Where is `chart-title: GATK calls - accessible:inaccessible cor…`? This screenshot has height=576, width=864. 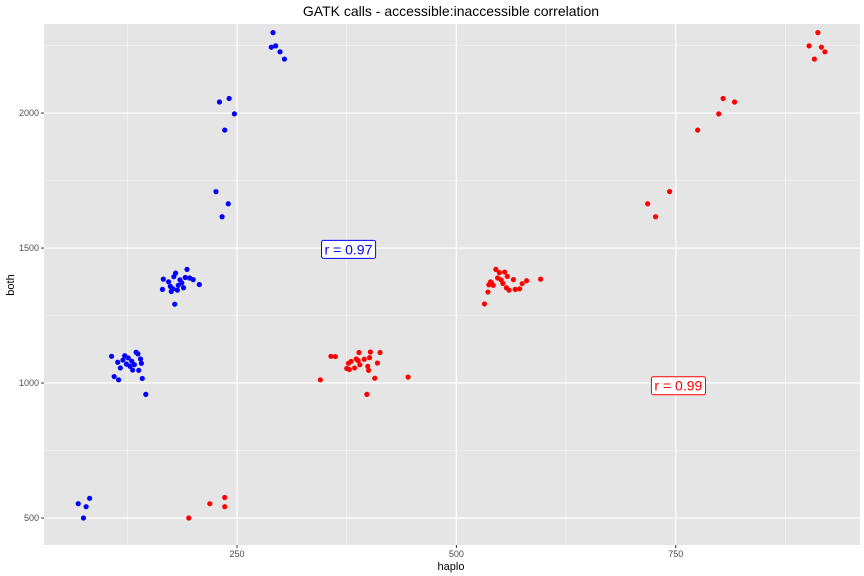 chart-title: GATK calls - accessible:inaccessible cor… is located at coordinates (451, 11).